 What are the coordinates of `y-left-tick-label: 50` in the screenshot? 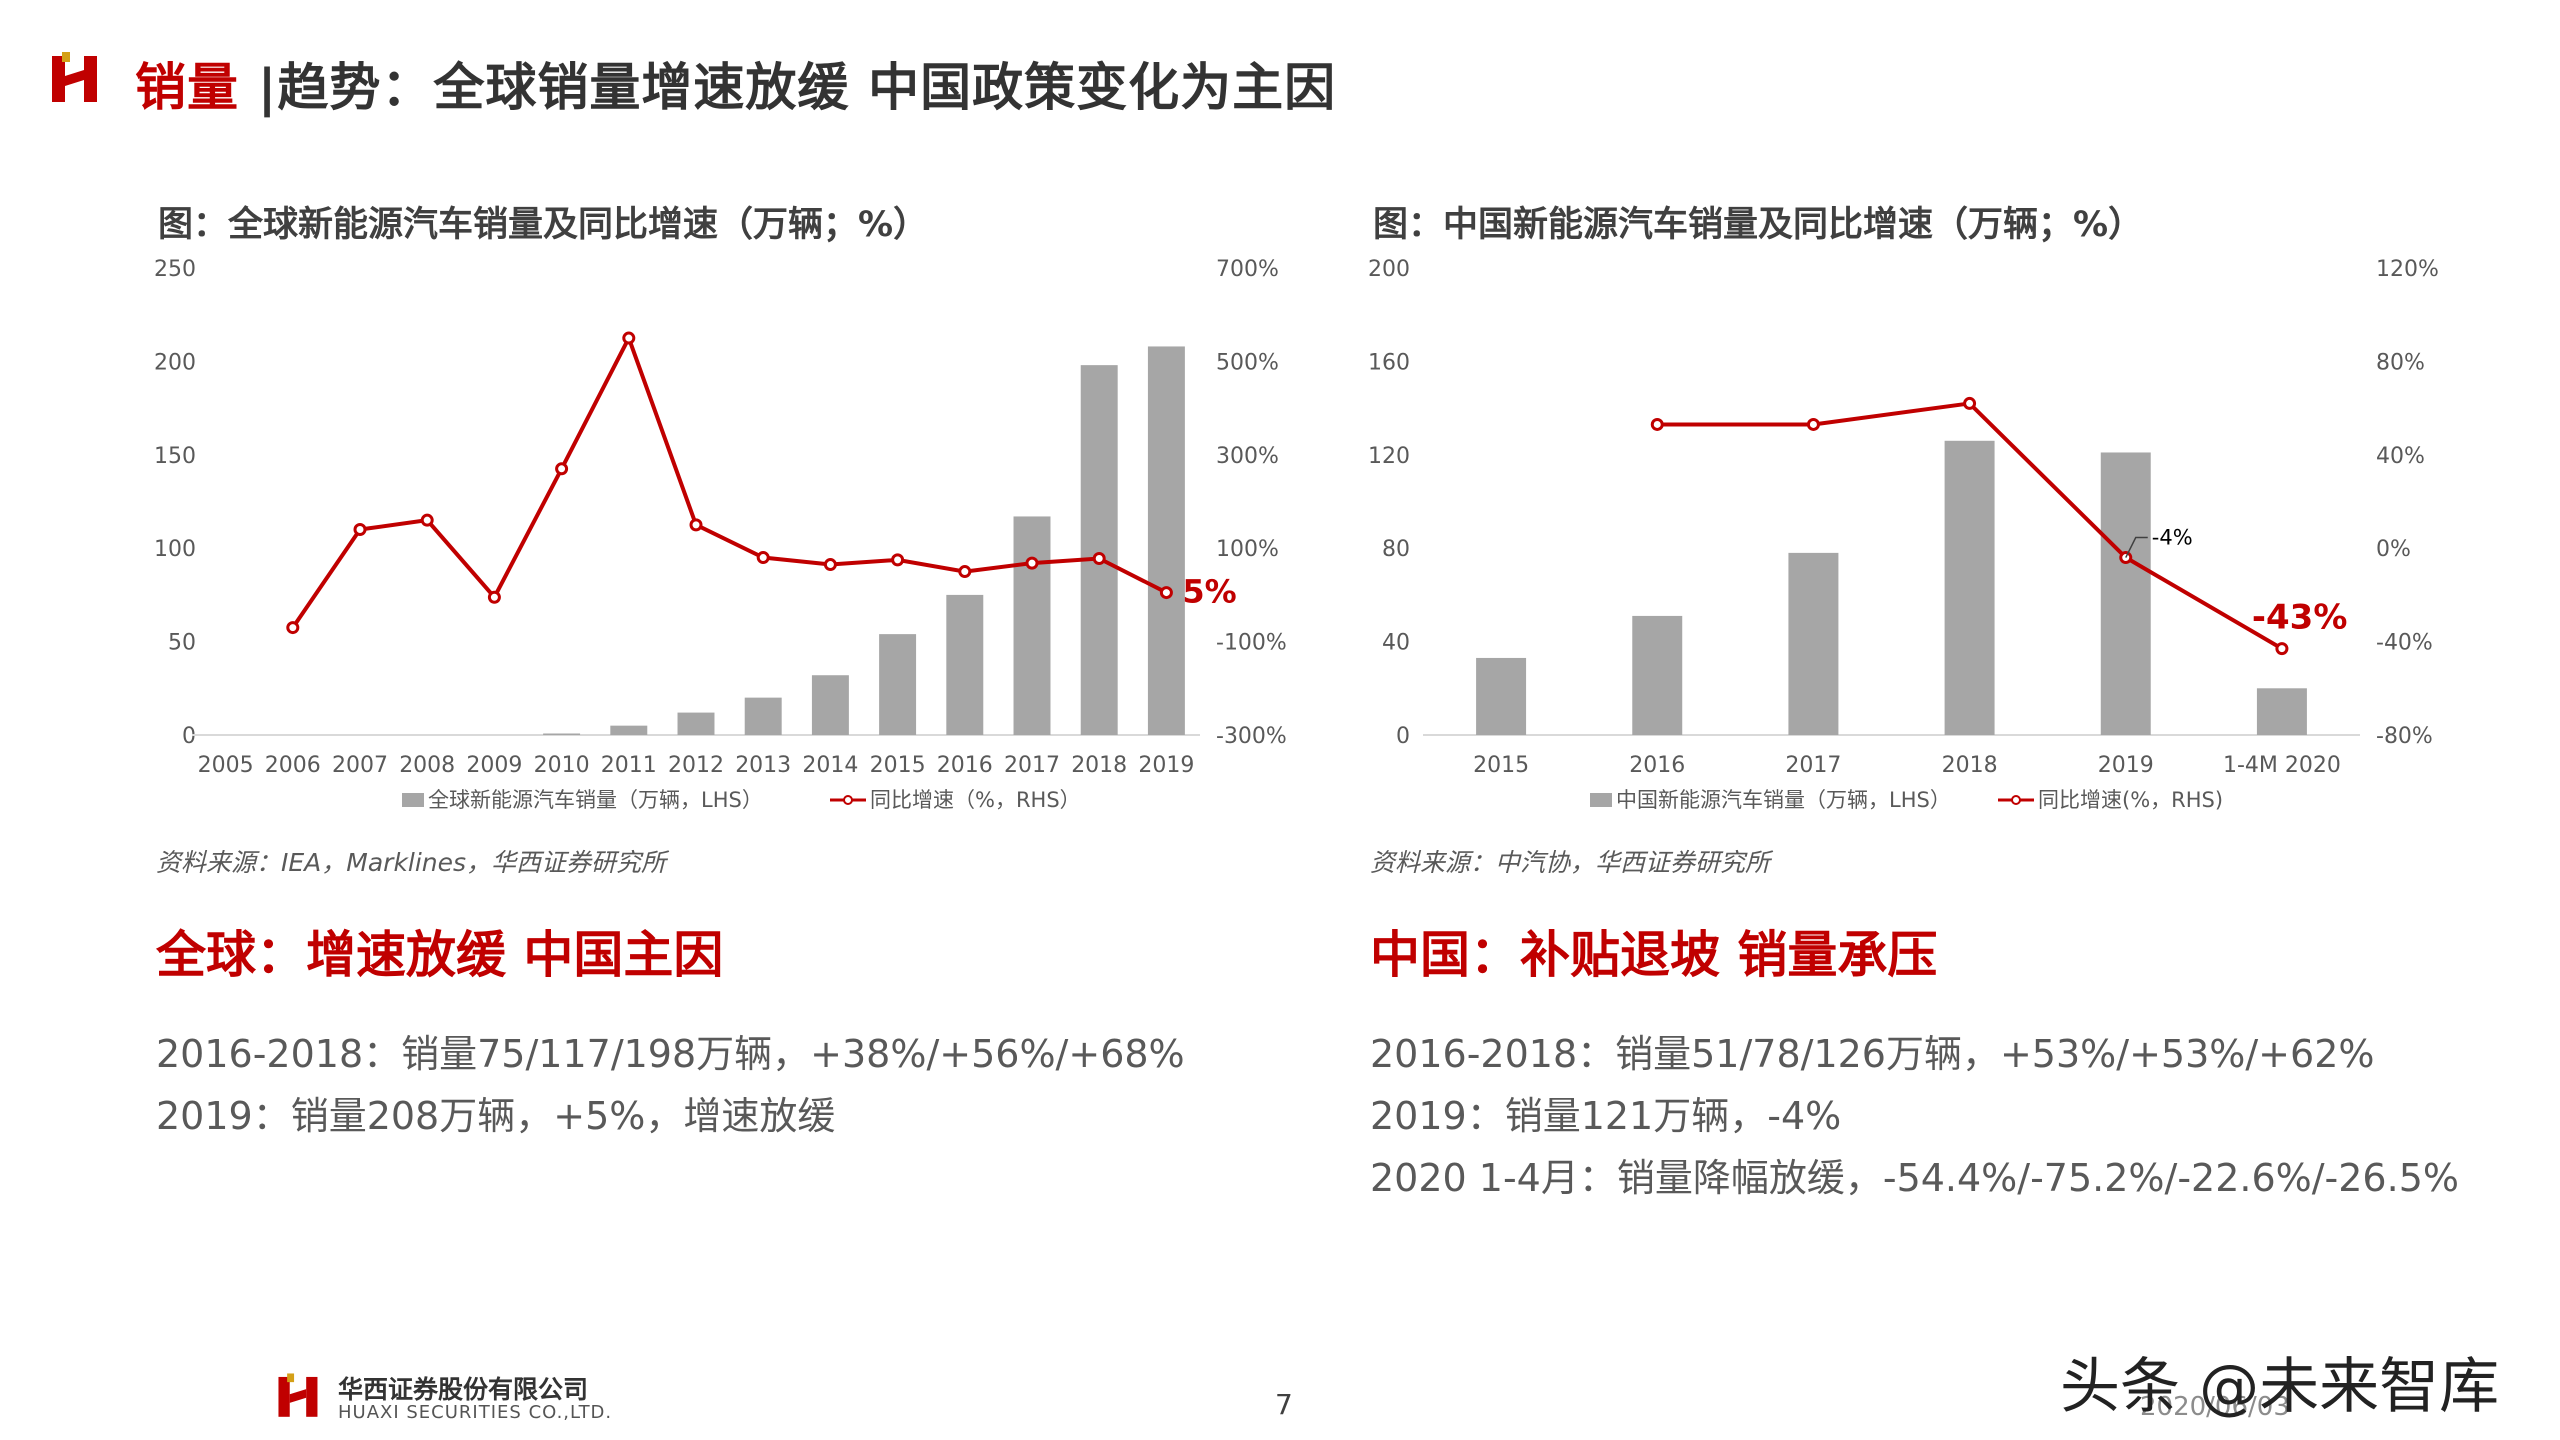 It's located at (182, 643).